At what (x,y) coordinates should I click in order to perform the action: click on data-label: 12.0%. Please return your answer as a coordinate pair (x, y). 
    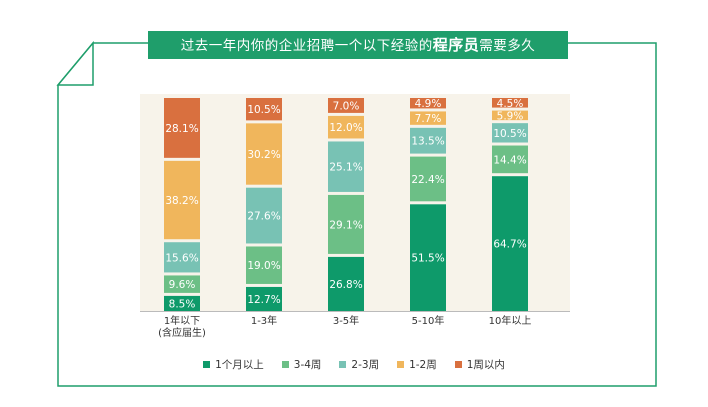
    Looking at the image, I should click on (345, 128).